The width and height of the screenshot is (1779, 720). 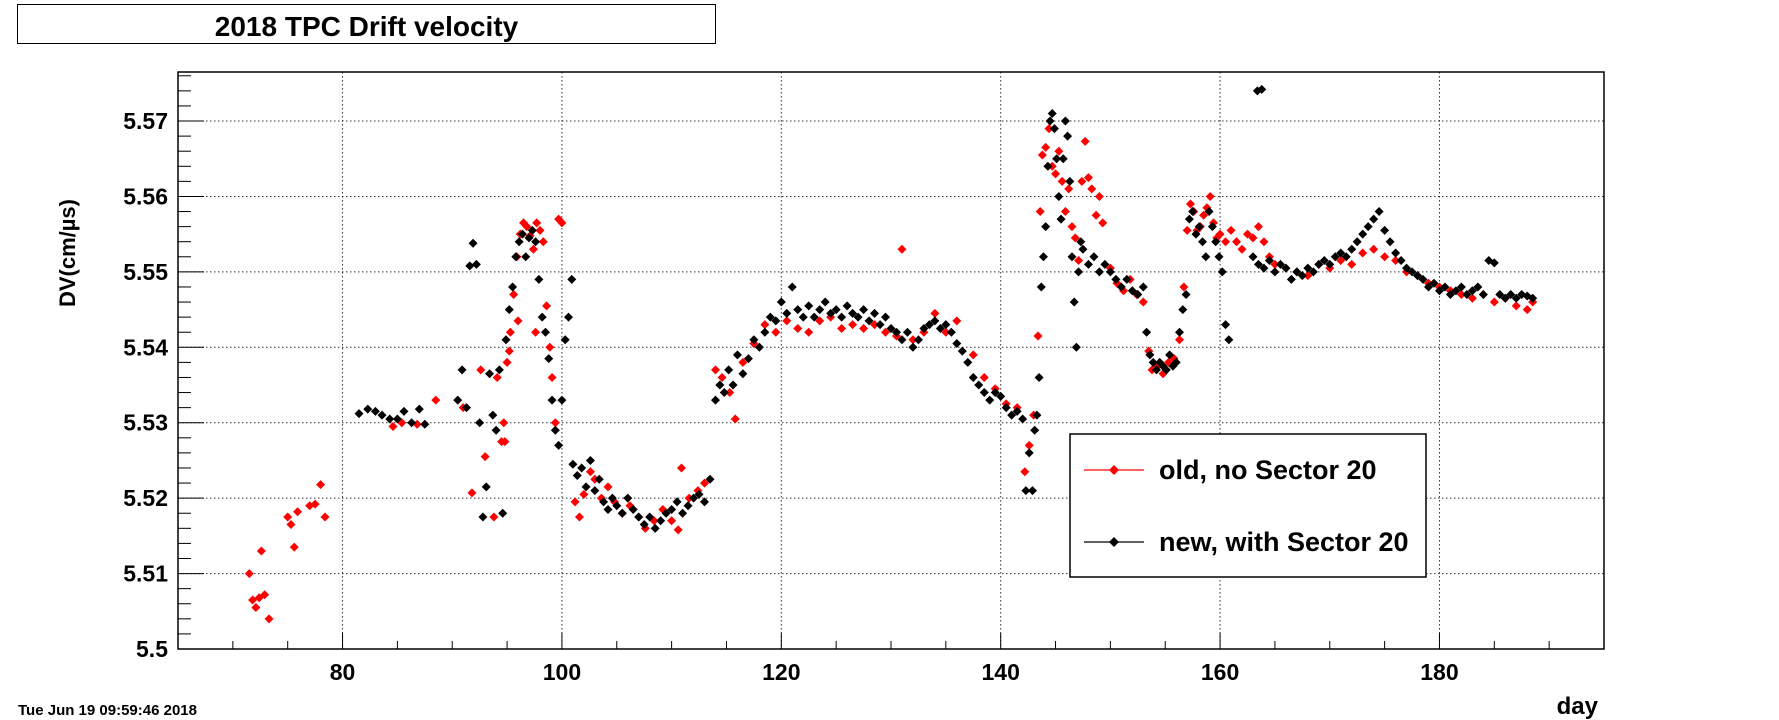 I want to click on y-axis-label: DV(cm/µs), so click(x=67, y=253).